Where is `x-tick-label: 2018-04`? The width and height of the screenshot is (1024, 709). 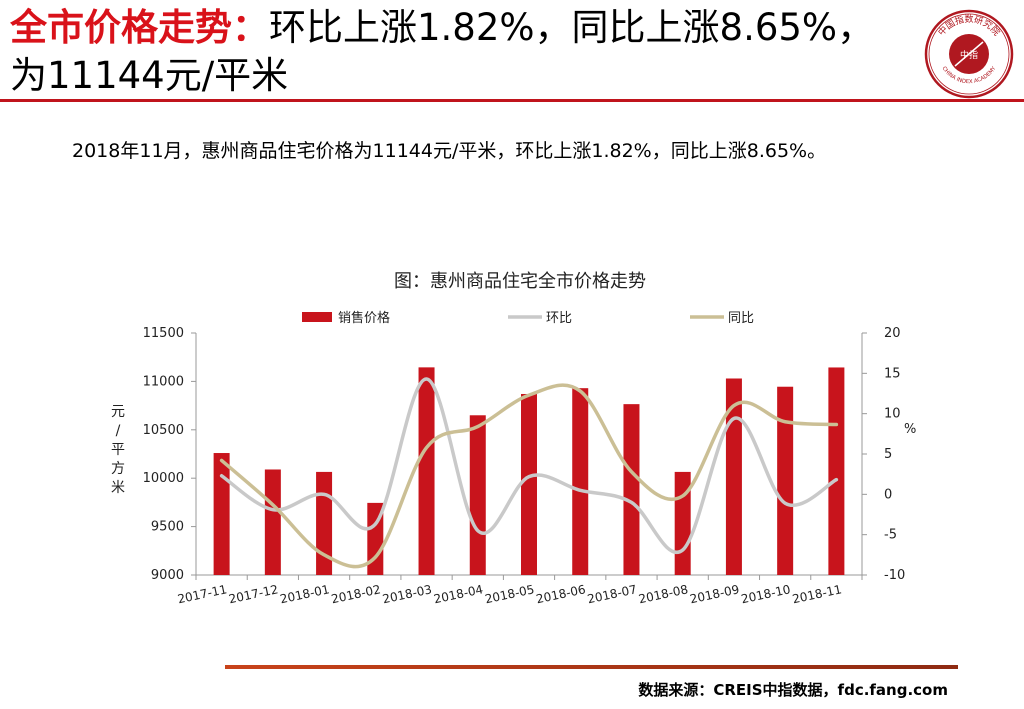
x-tick-label: 2018-04 is located at coordinates (458, 594).